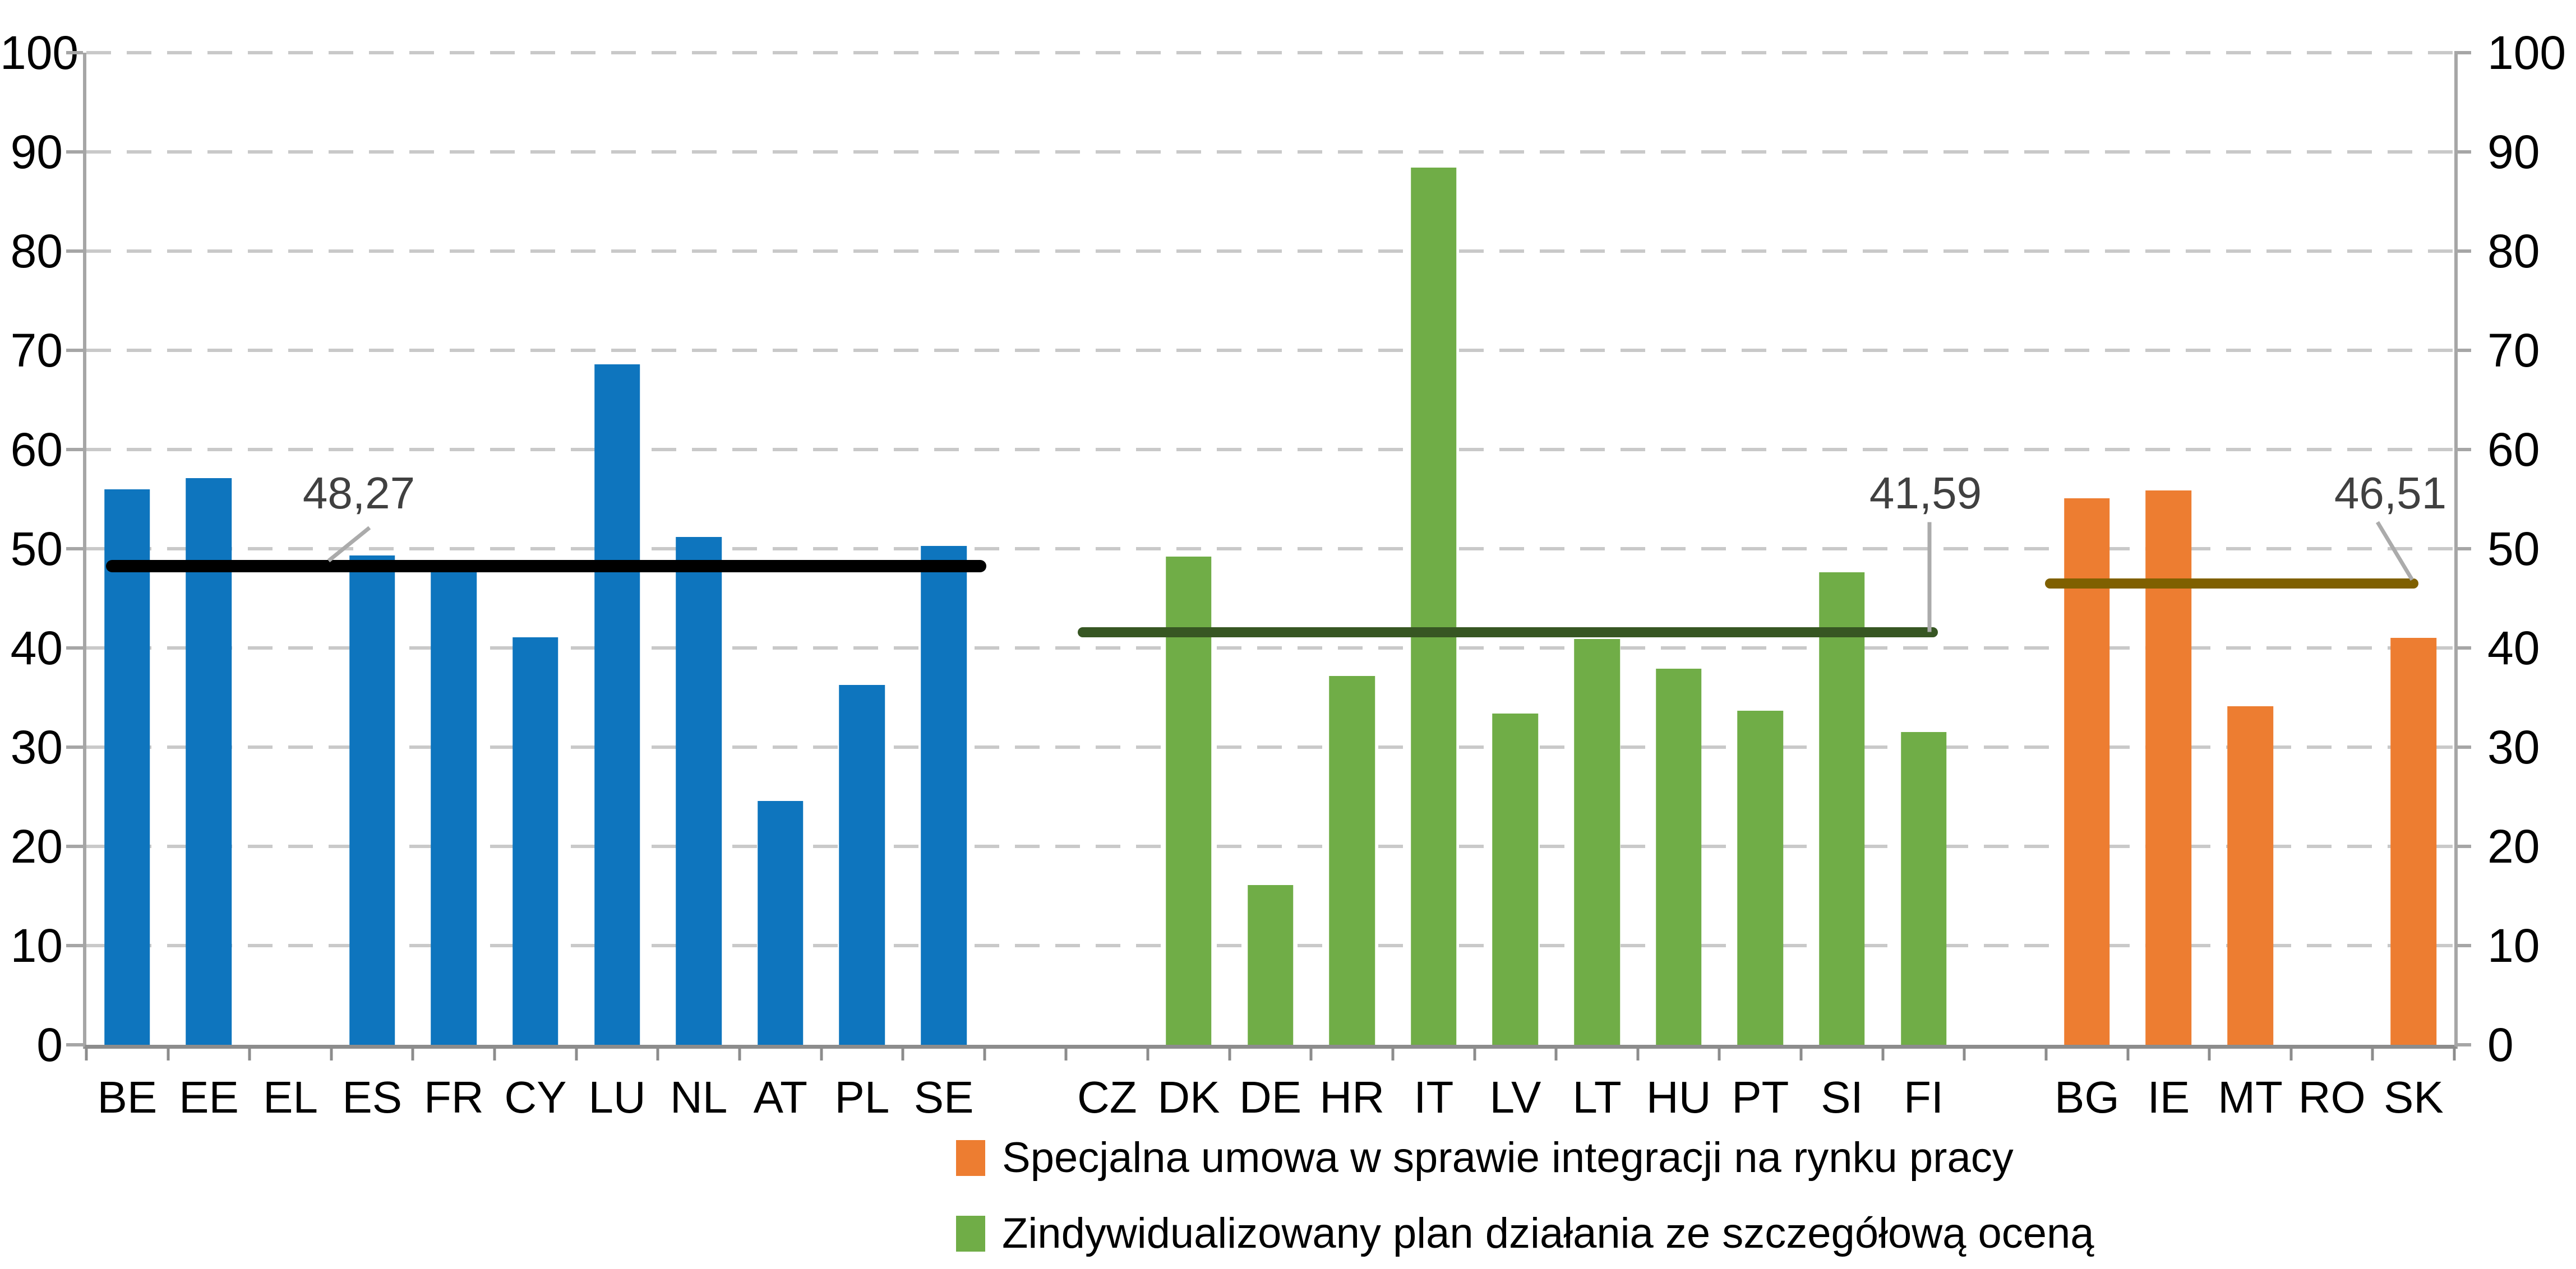 The height and width of the screenshot is (1269, 2576). What do you see at coordinates (36, 152) in the screenshot?
I see `y-label-left-90: 90` at bounding box center [36, 152].